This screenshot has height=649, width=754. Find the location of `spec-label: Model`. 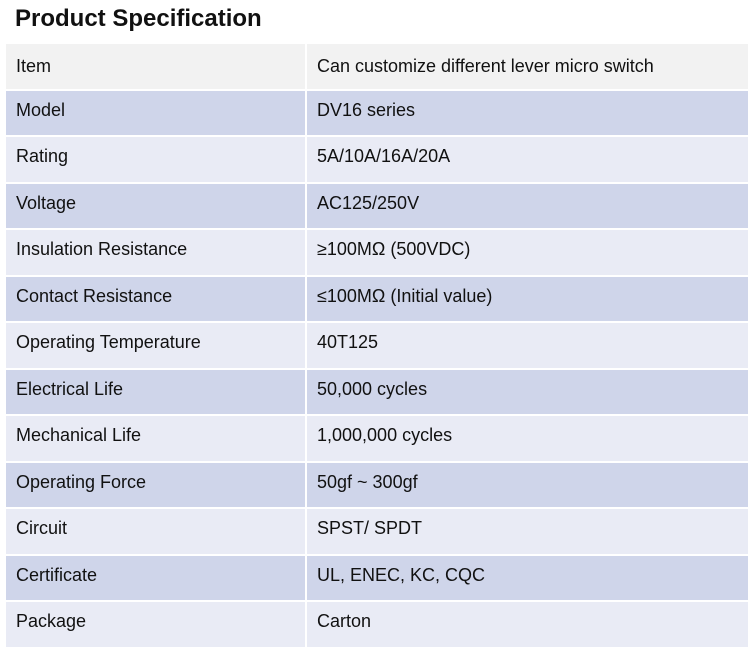

spec-label: Model is located at coordinates (155, 112).